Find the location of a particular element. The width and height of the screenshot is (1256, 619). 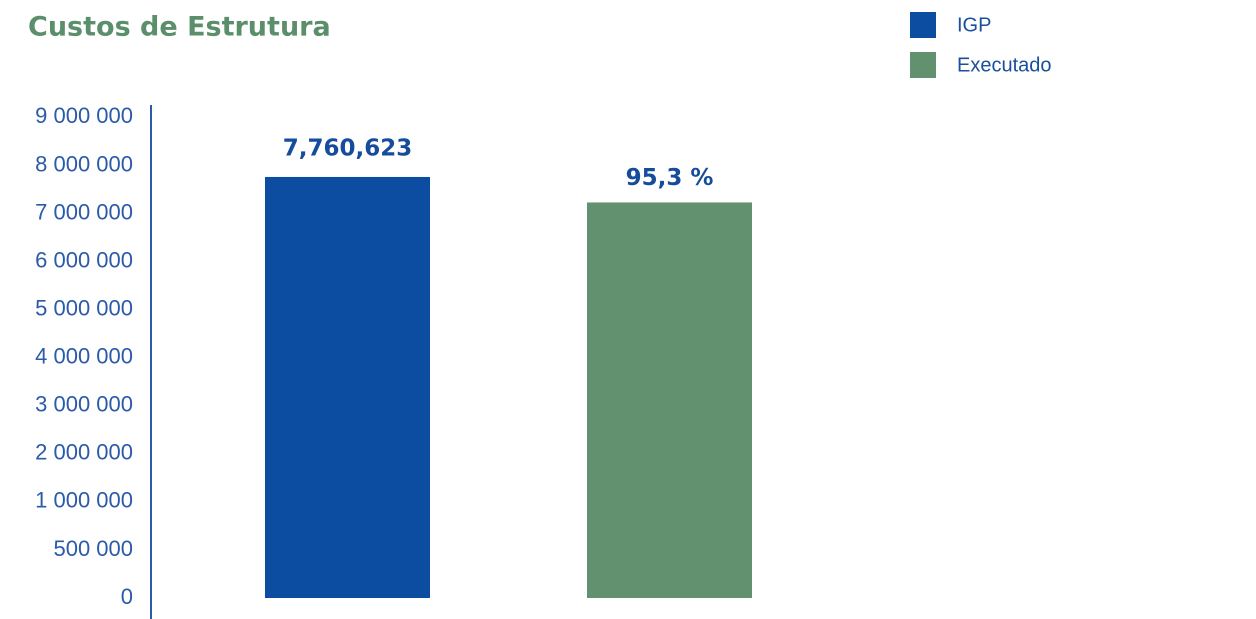

legend-label: Executado is located at coordinates (1004, 65).